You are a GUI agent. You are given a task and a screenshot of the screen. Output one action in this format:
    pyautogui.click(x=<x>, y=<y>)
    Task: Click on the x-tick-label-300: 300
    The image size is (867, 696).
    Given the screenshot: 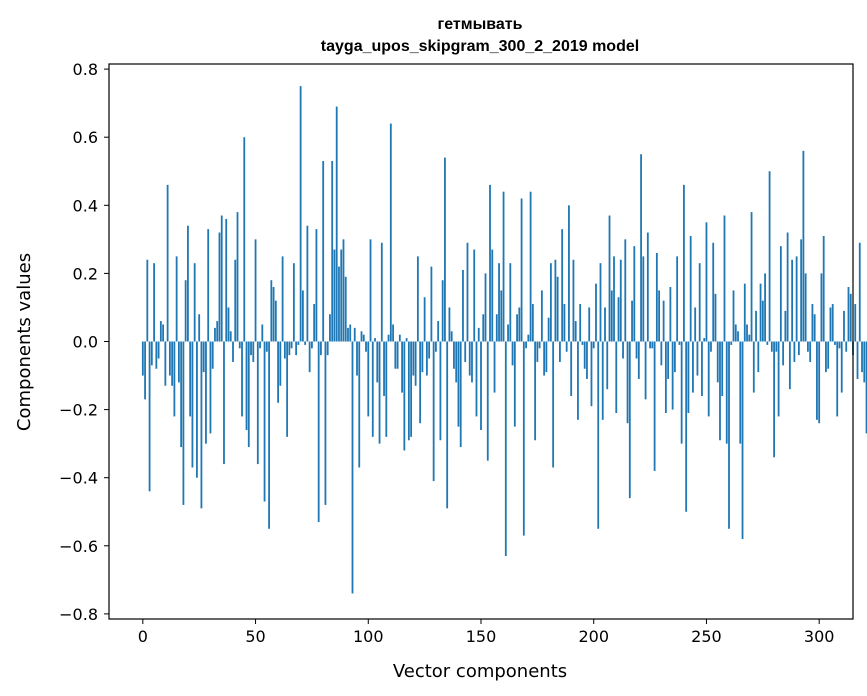 What is the action you would take?
    pyautogui.click(x=819, y=636)
    